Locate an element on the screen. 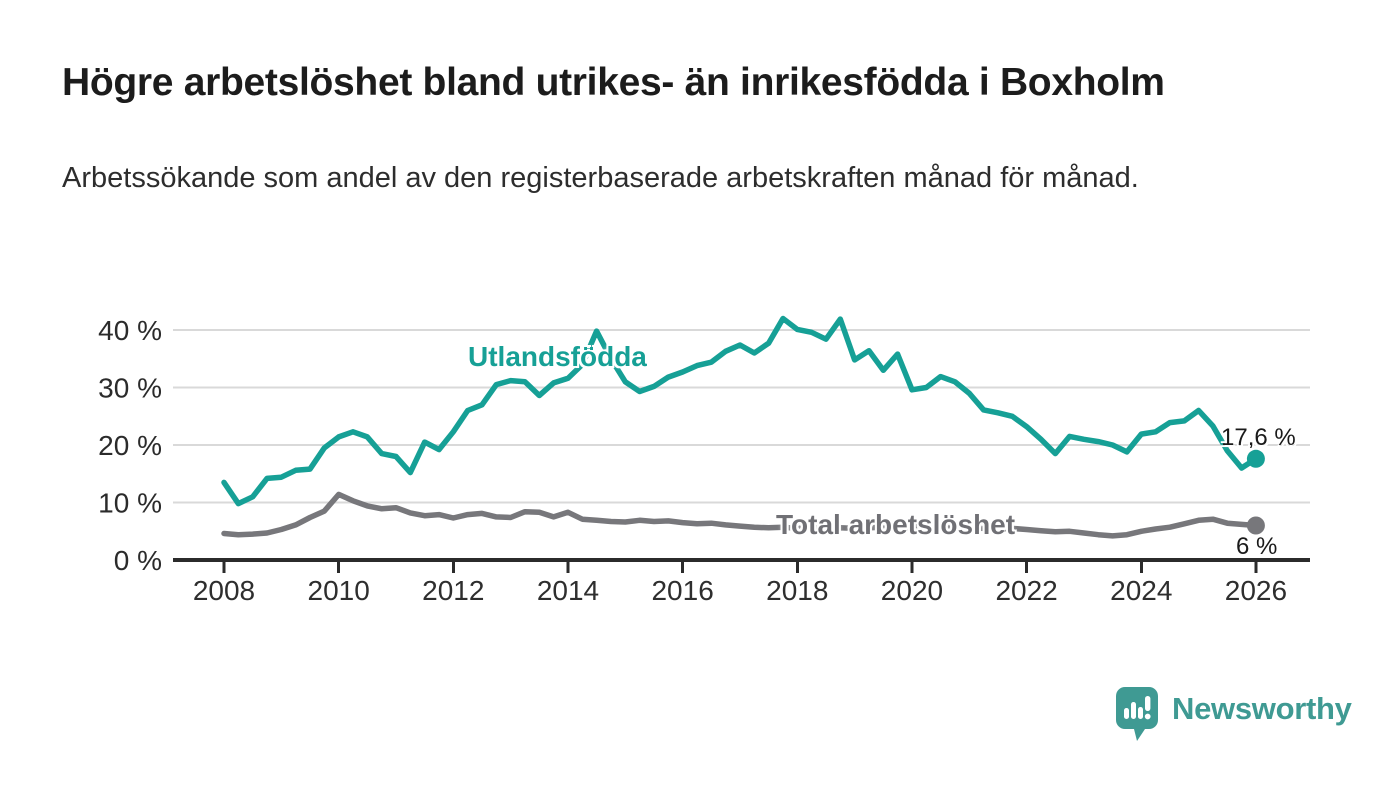  newsworthy-logo-icon is located at coordinates (1137, 714).